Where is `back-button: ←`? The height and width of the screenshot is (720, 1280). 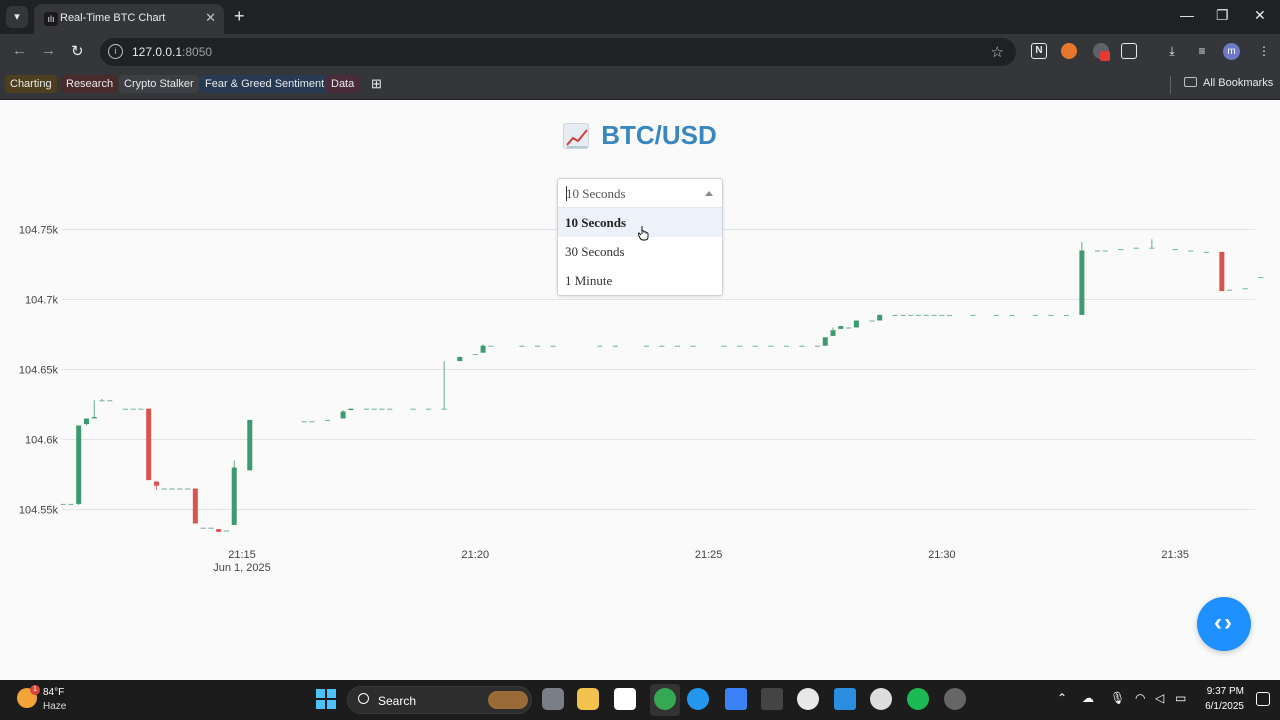 back-button: ← is located at coordinates (19, 50).